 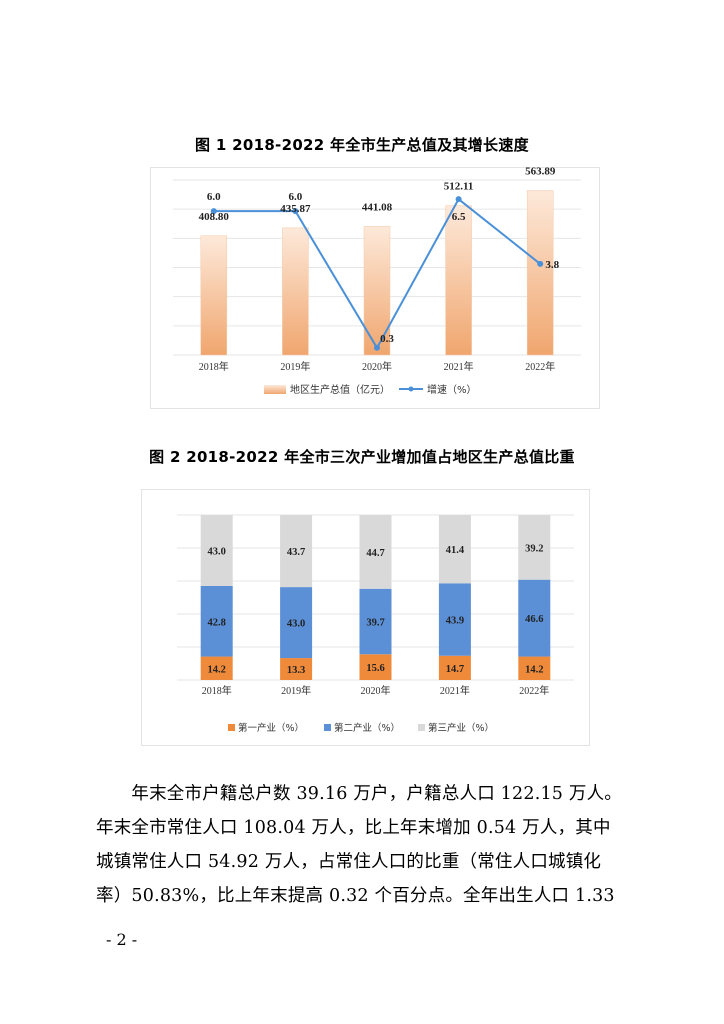 I want to click on legend-label-2: 第二产业（%）, so click(x=367, y=728).